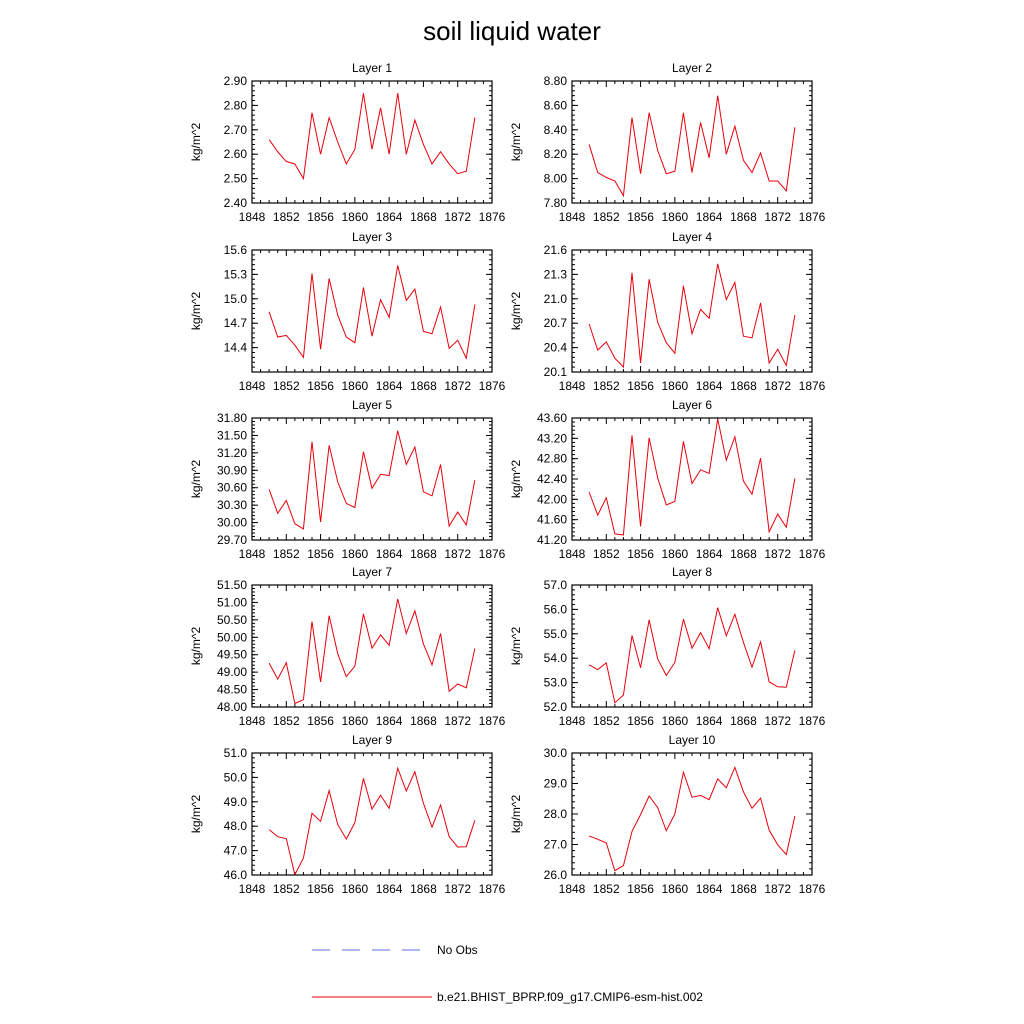  What do you see at coordinates (372, 740) in the screenshot?
I see `panel-title: Layer 9` at bounding box center [372, 740].